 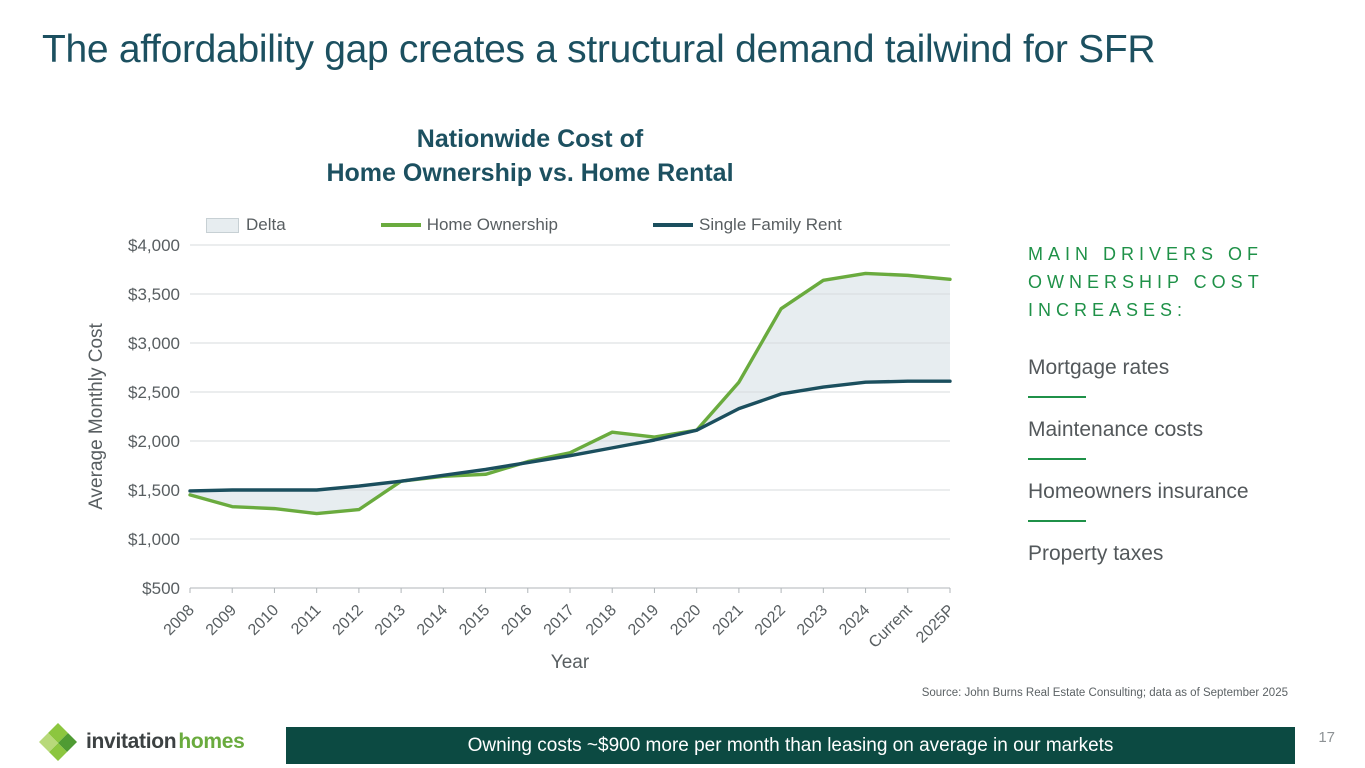 What do you see at coordinates (154, 490) in the screenshot?
I see `svg-text: $1,500` at bounding box center [154, 490].